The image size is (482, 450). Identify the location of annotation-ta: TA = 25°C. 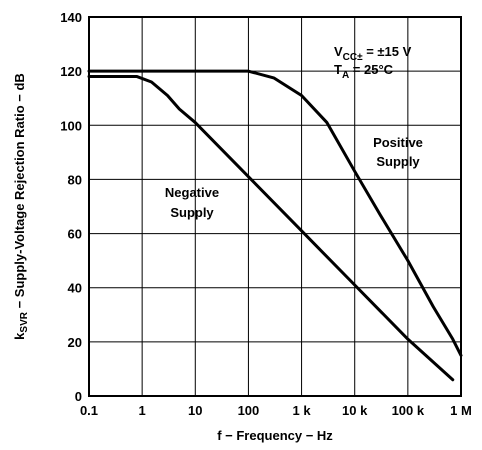
(364, 71).